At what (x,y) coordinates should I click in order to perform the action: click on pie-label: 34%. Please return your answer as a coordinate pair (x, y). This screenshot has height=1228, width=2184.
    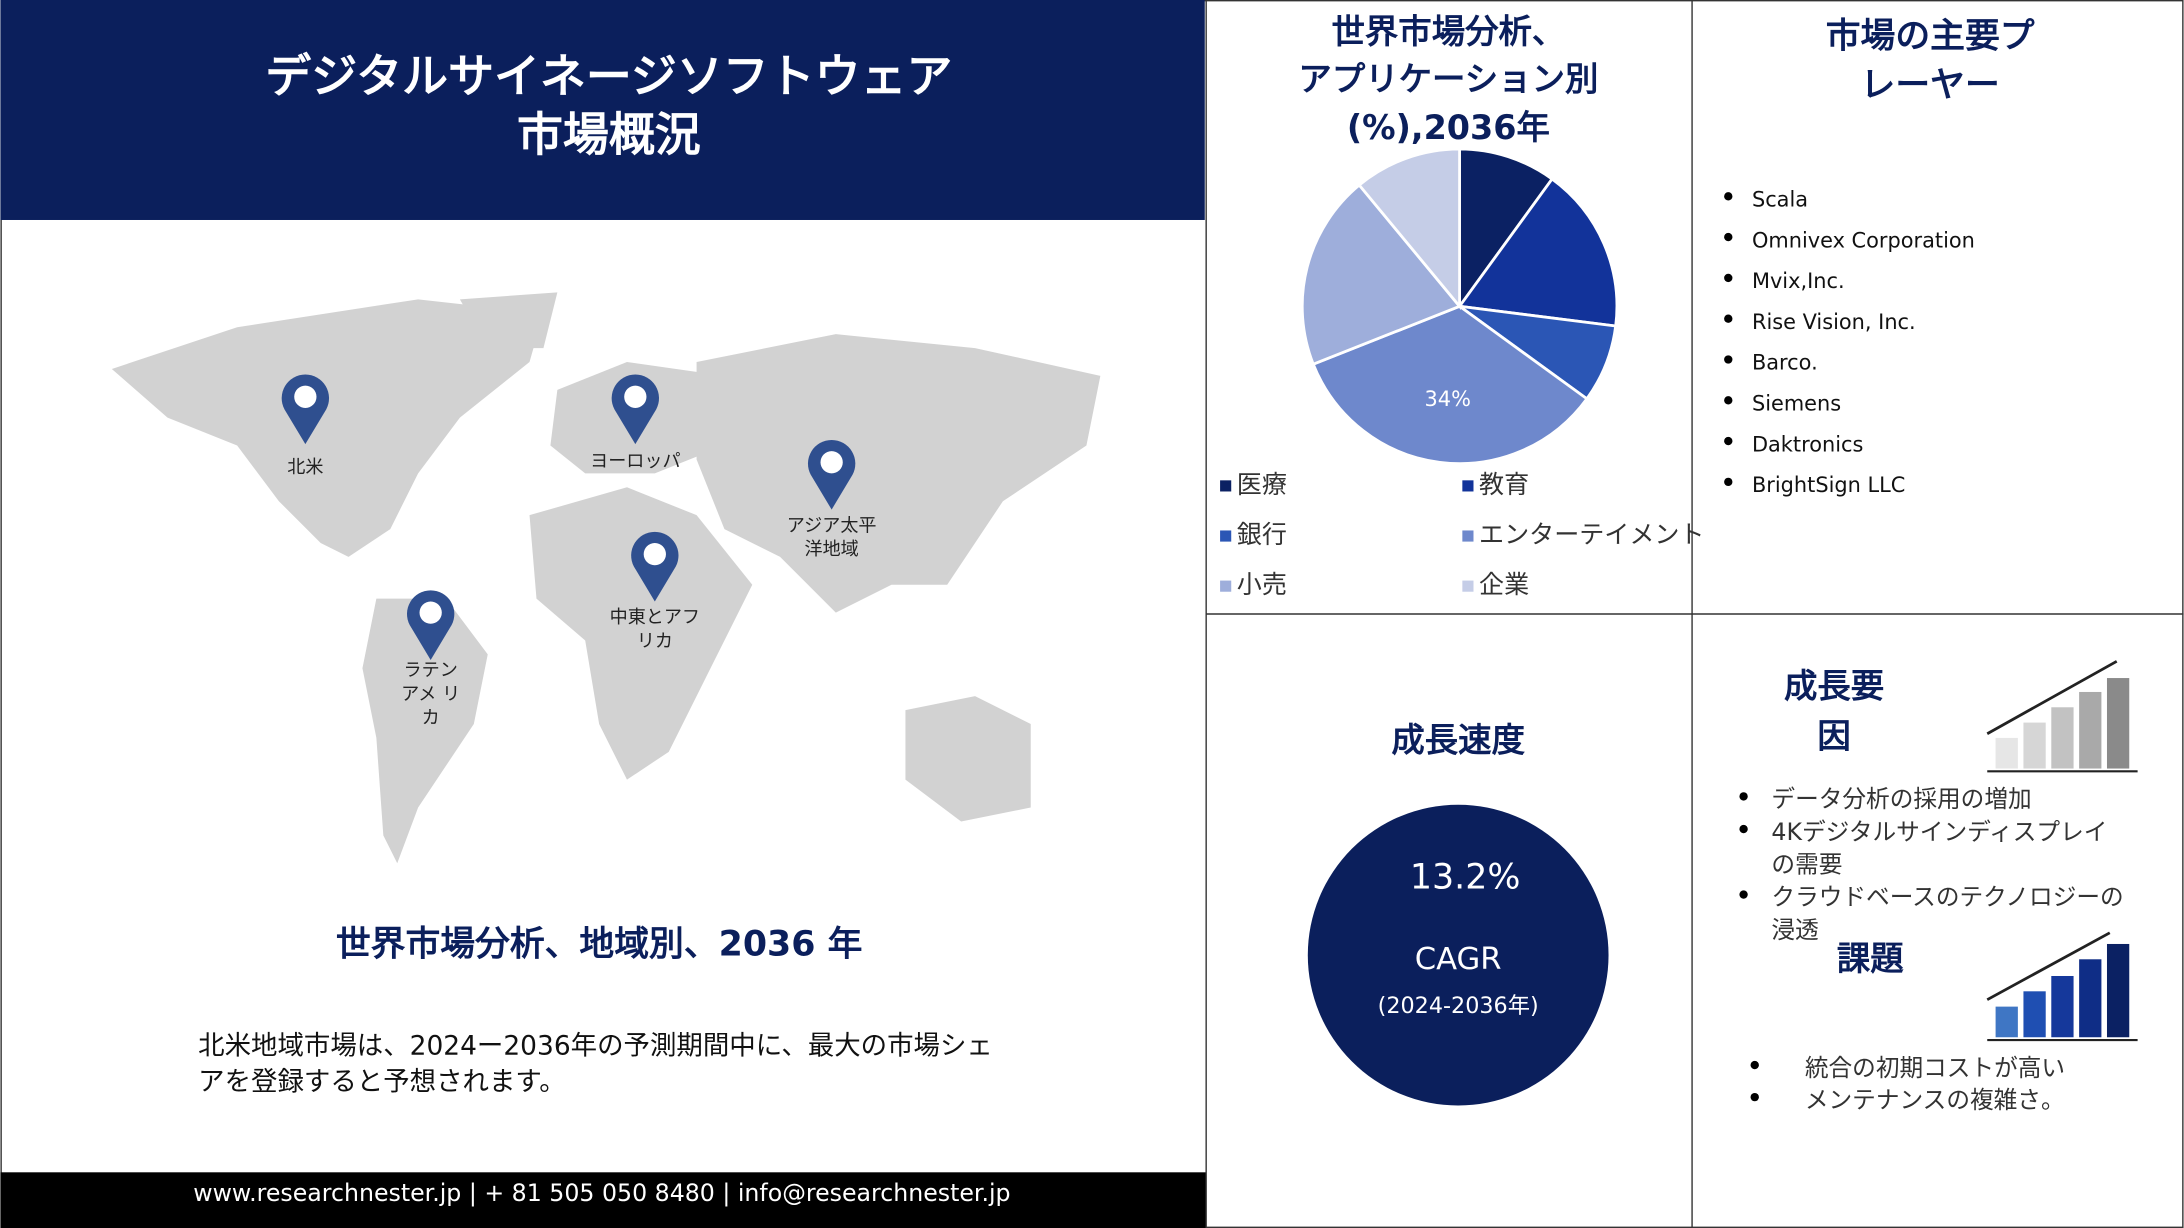
    Looking at the image, I should click on (1448, 399).